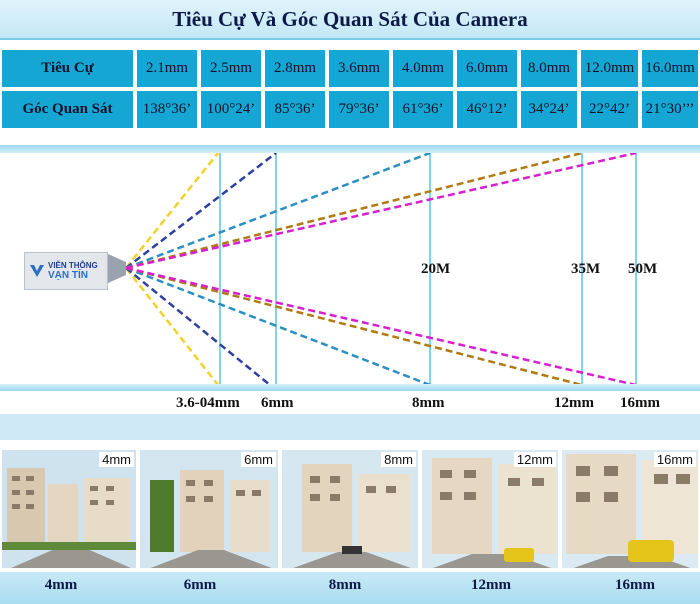 The height and width of the screenshot is (604, 700). Describe the element at coordinates (436, 269) in the screenshot. I see `distance-label-20m: 20M` at that location.